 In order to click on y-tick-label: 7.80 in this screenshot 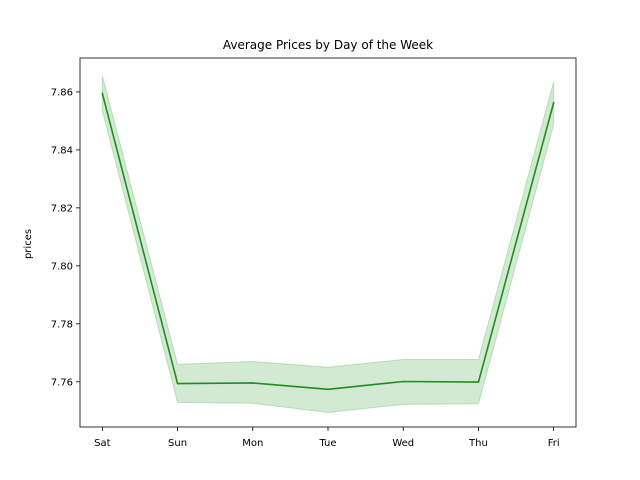, I will do `click(62, 266)`.